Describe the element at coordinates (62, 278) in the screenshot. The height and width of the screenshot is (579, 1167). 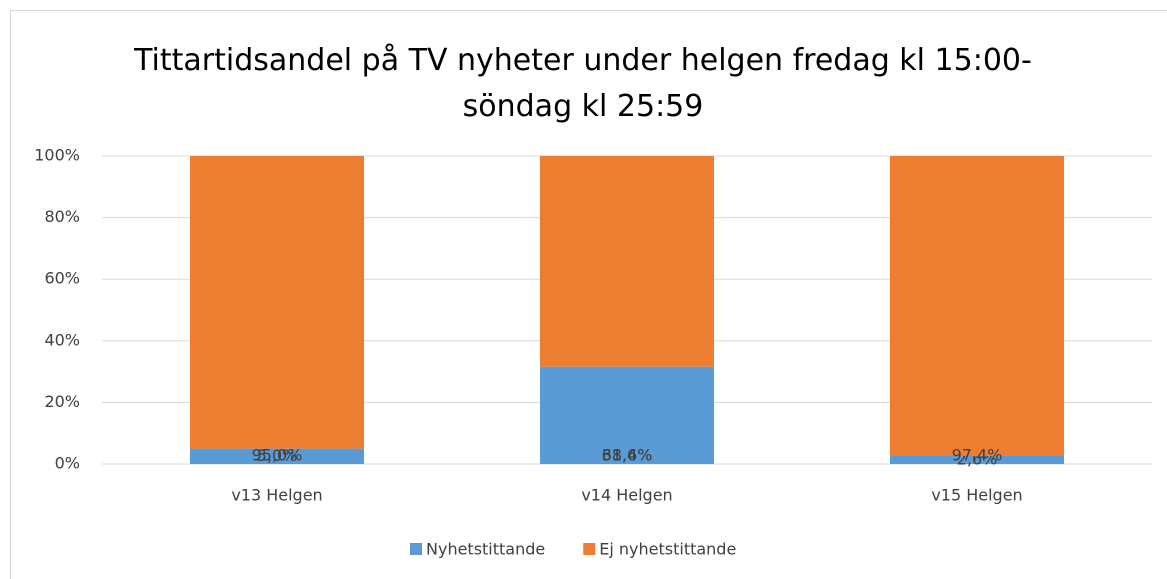
I see `y-tick-label: 60%` at that location.